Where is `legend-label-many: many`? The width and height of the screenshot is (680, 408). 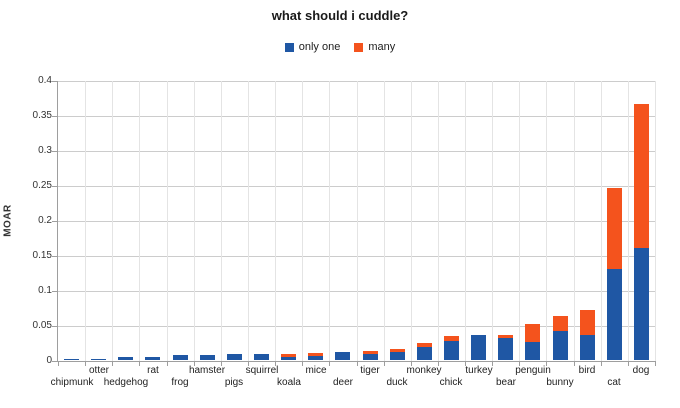 legend-label-many: many is located at coordinates (382, 47).